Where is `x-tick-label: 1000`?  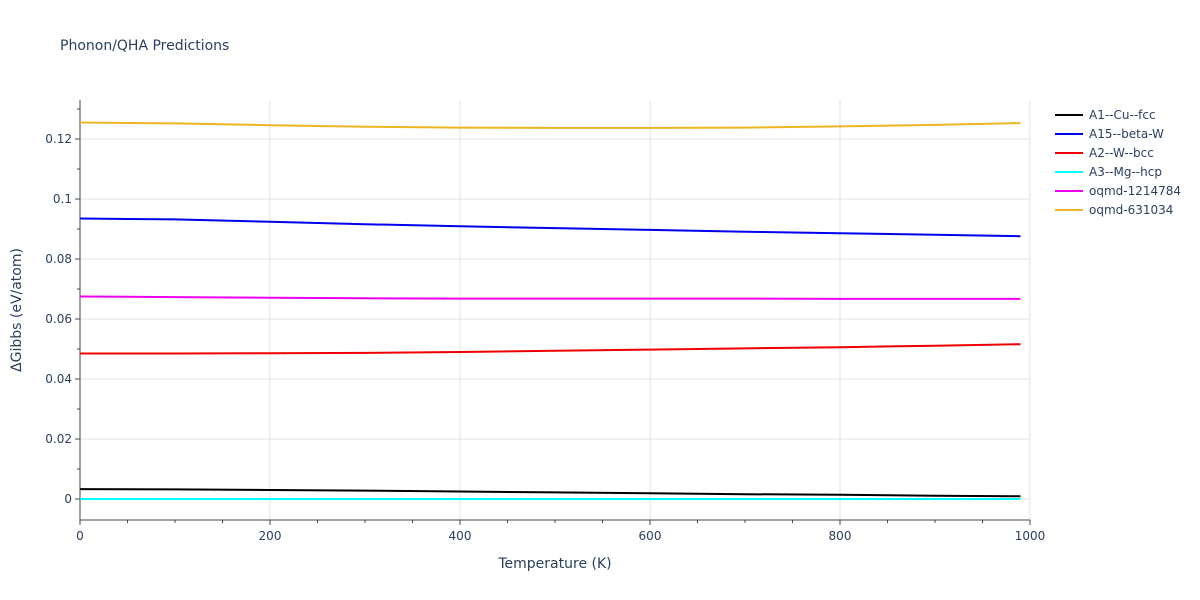 x-tick-label: 1000 is located at coordinates (1030, 536).